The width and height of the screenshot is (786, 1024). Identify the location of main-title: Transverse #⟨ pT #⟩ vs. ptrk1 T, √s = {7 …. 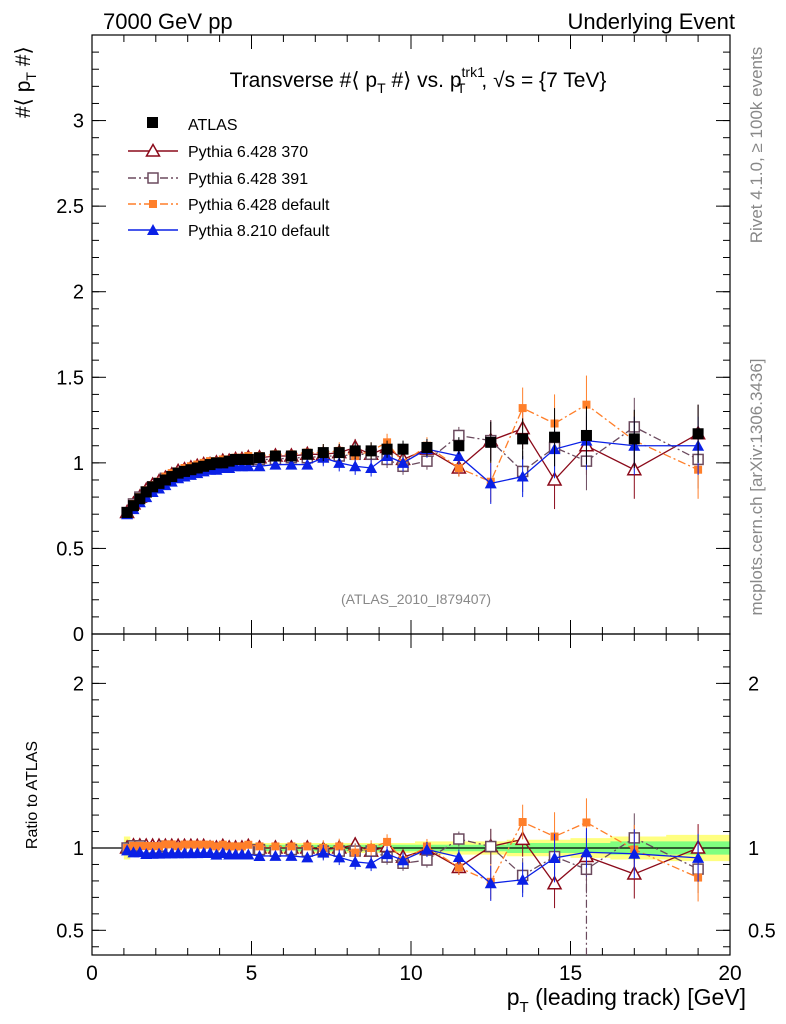
(418, 80).